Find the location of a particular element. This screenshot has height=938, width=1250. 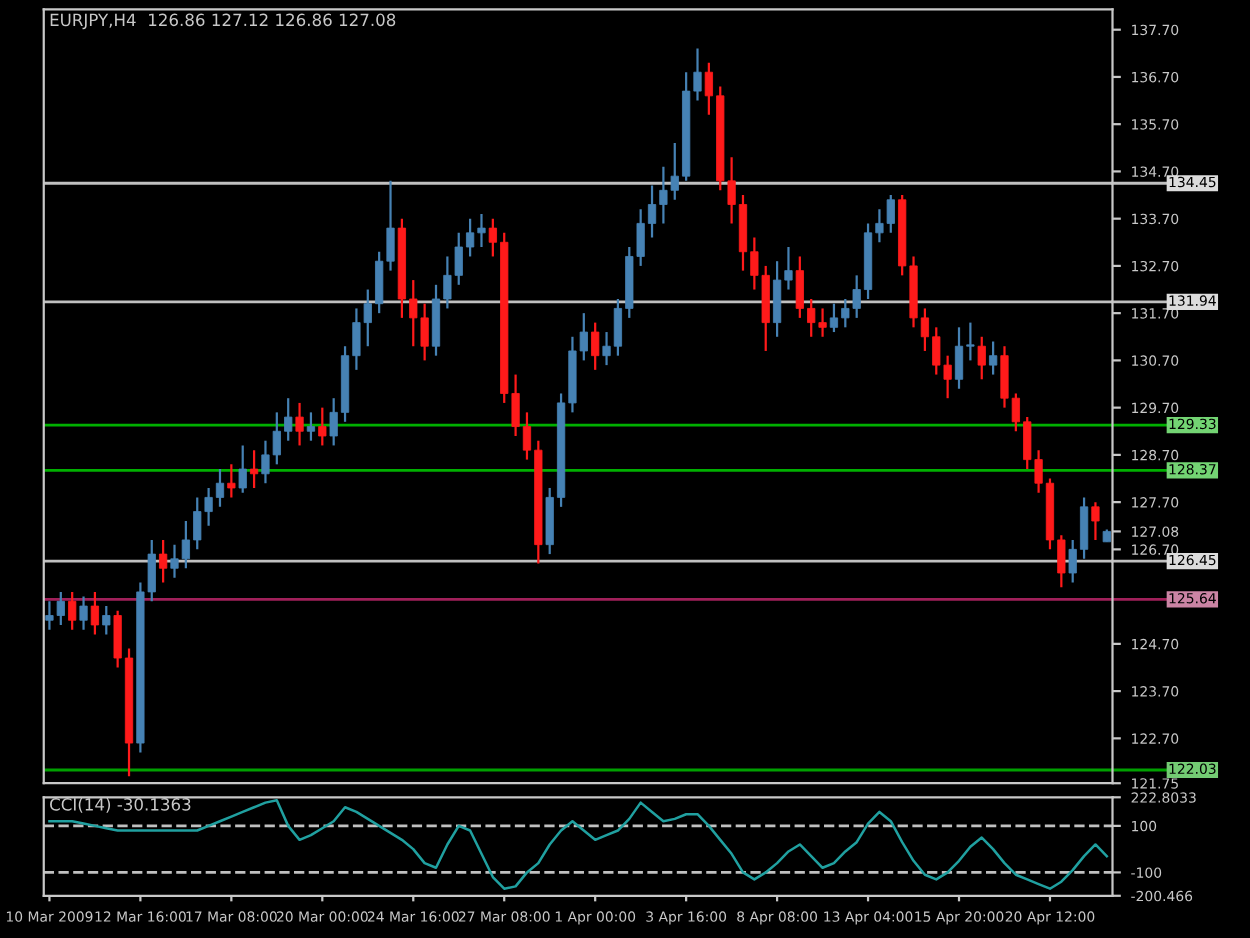

line-series is located at coordinates (578, 844).